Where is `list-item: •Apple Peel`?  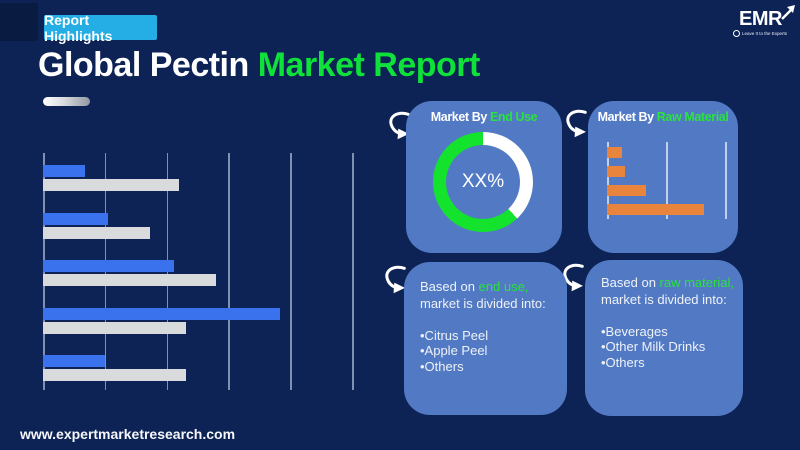
list-item: •Apple Peel is located at coordinates (454, 351).